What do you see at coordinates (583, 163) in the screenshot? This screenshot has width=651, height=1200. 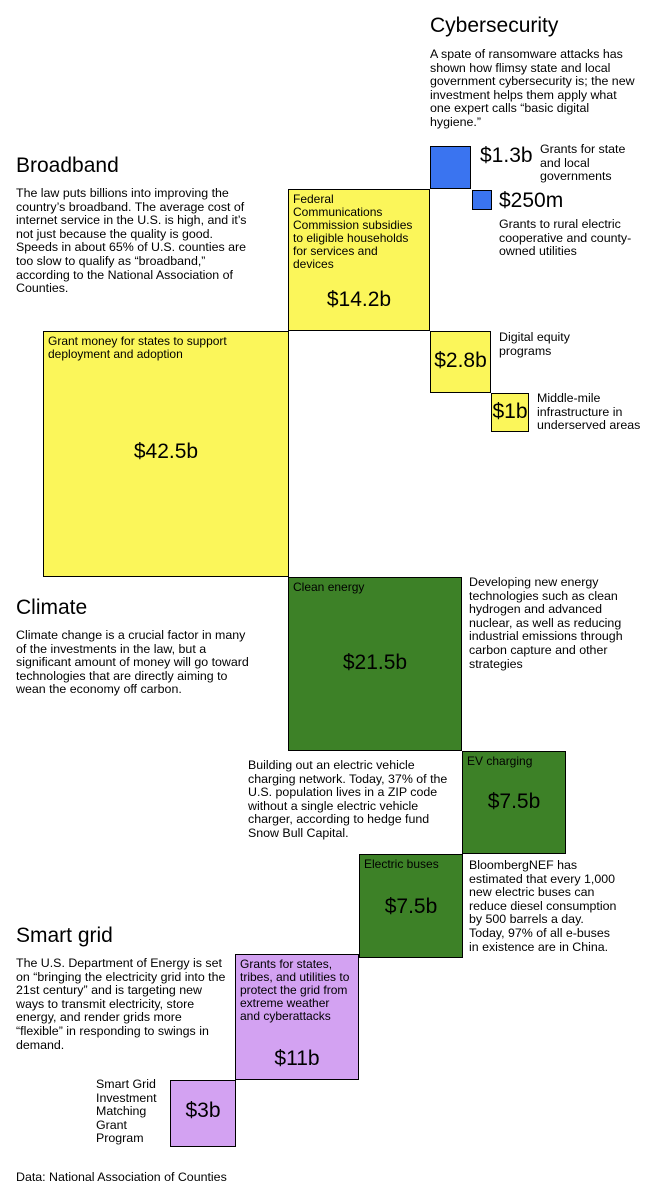 I see `label-cyber-state: Grants for state and local governments` at bounding box center [583, 163].